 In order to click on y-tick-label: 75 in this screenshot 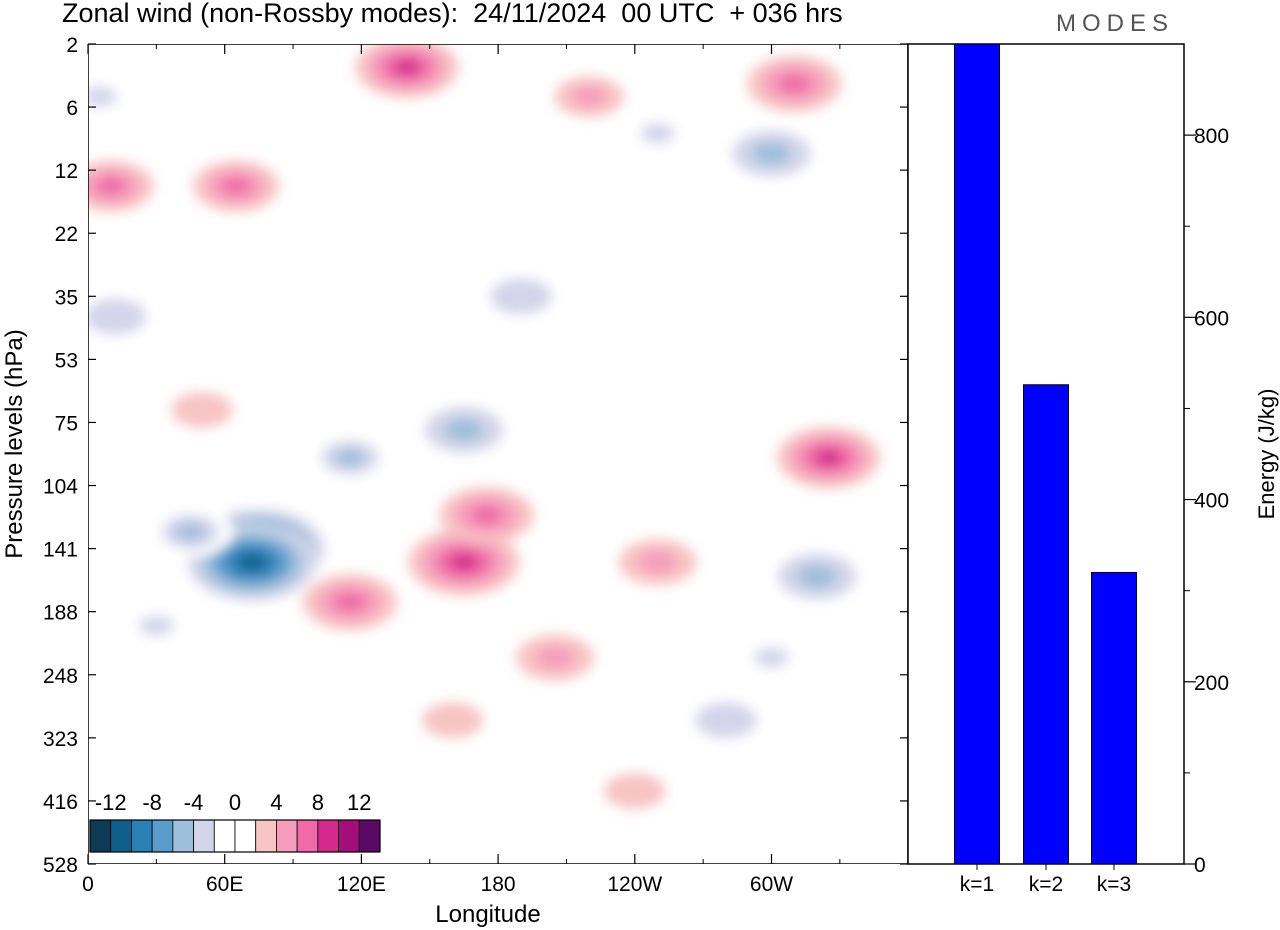, I will do `click(66, 423)`.